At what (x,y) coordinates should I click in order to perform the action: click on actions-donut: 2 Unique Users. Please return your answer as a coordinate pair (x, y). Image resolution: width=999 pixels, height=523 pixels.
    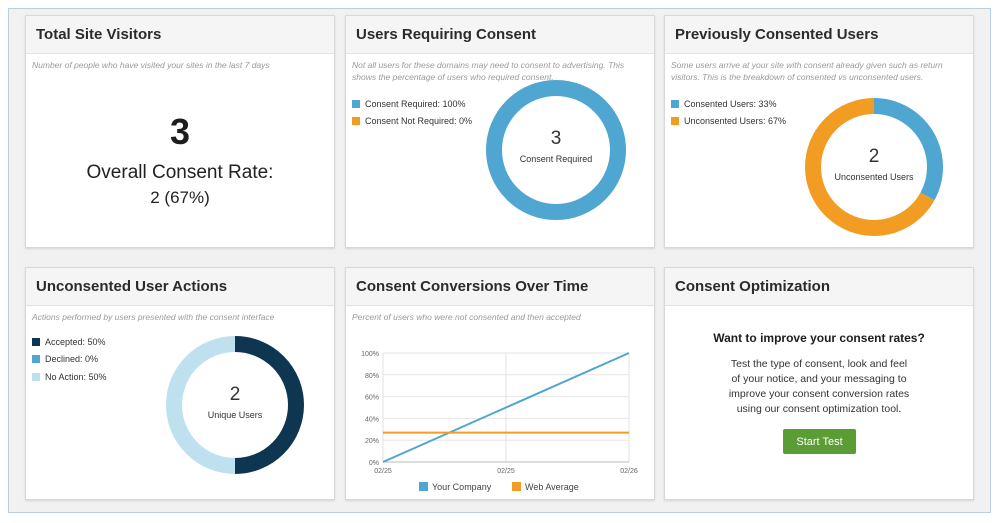
    Looking at the image, I should click on (235, 405).